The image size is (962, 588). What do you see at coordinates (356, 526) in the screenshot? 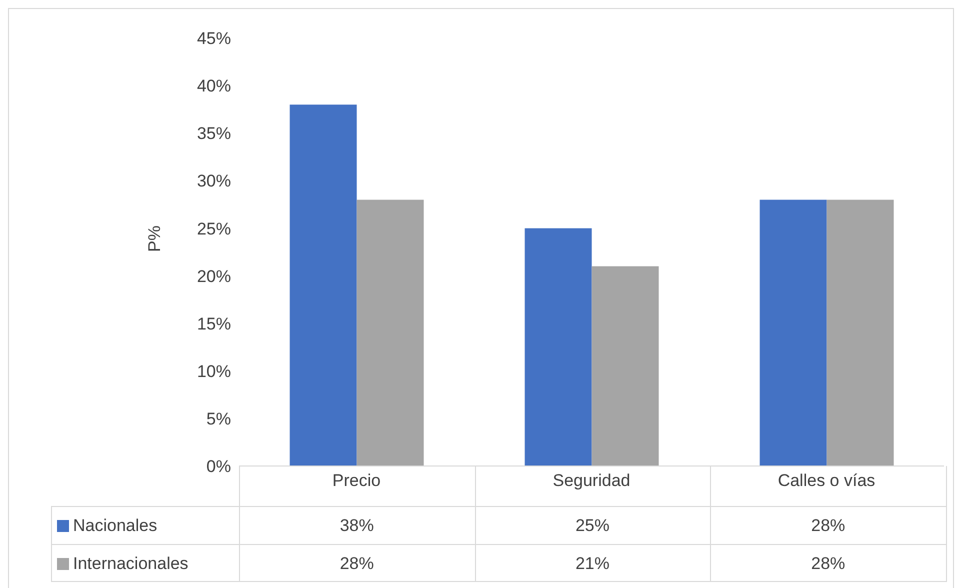
I see `data-label: 38%` at bounding box center [356, 526].